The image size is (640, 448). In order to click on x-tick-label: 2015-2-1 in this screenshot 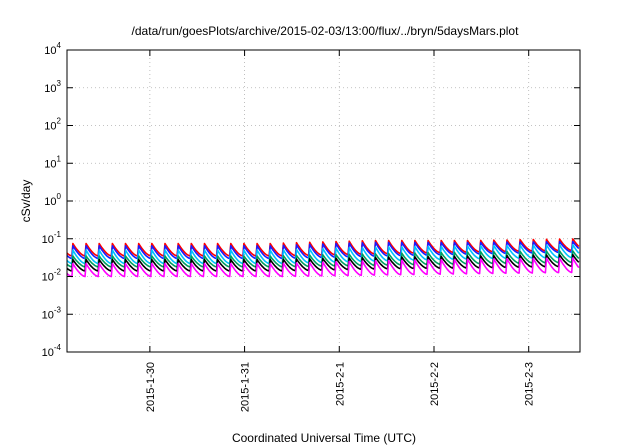, I will do `click(340, 384)`.